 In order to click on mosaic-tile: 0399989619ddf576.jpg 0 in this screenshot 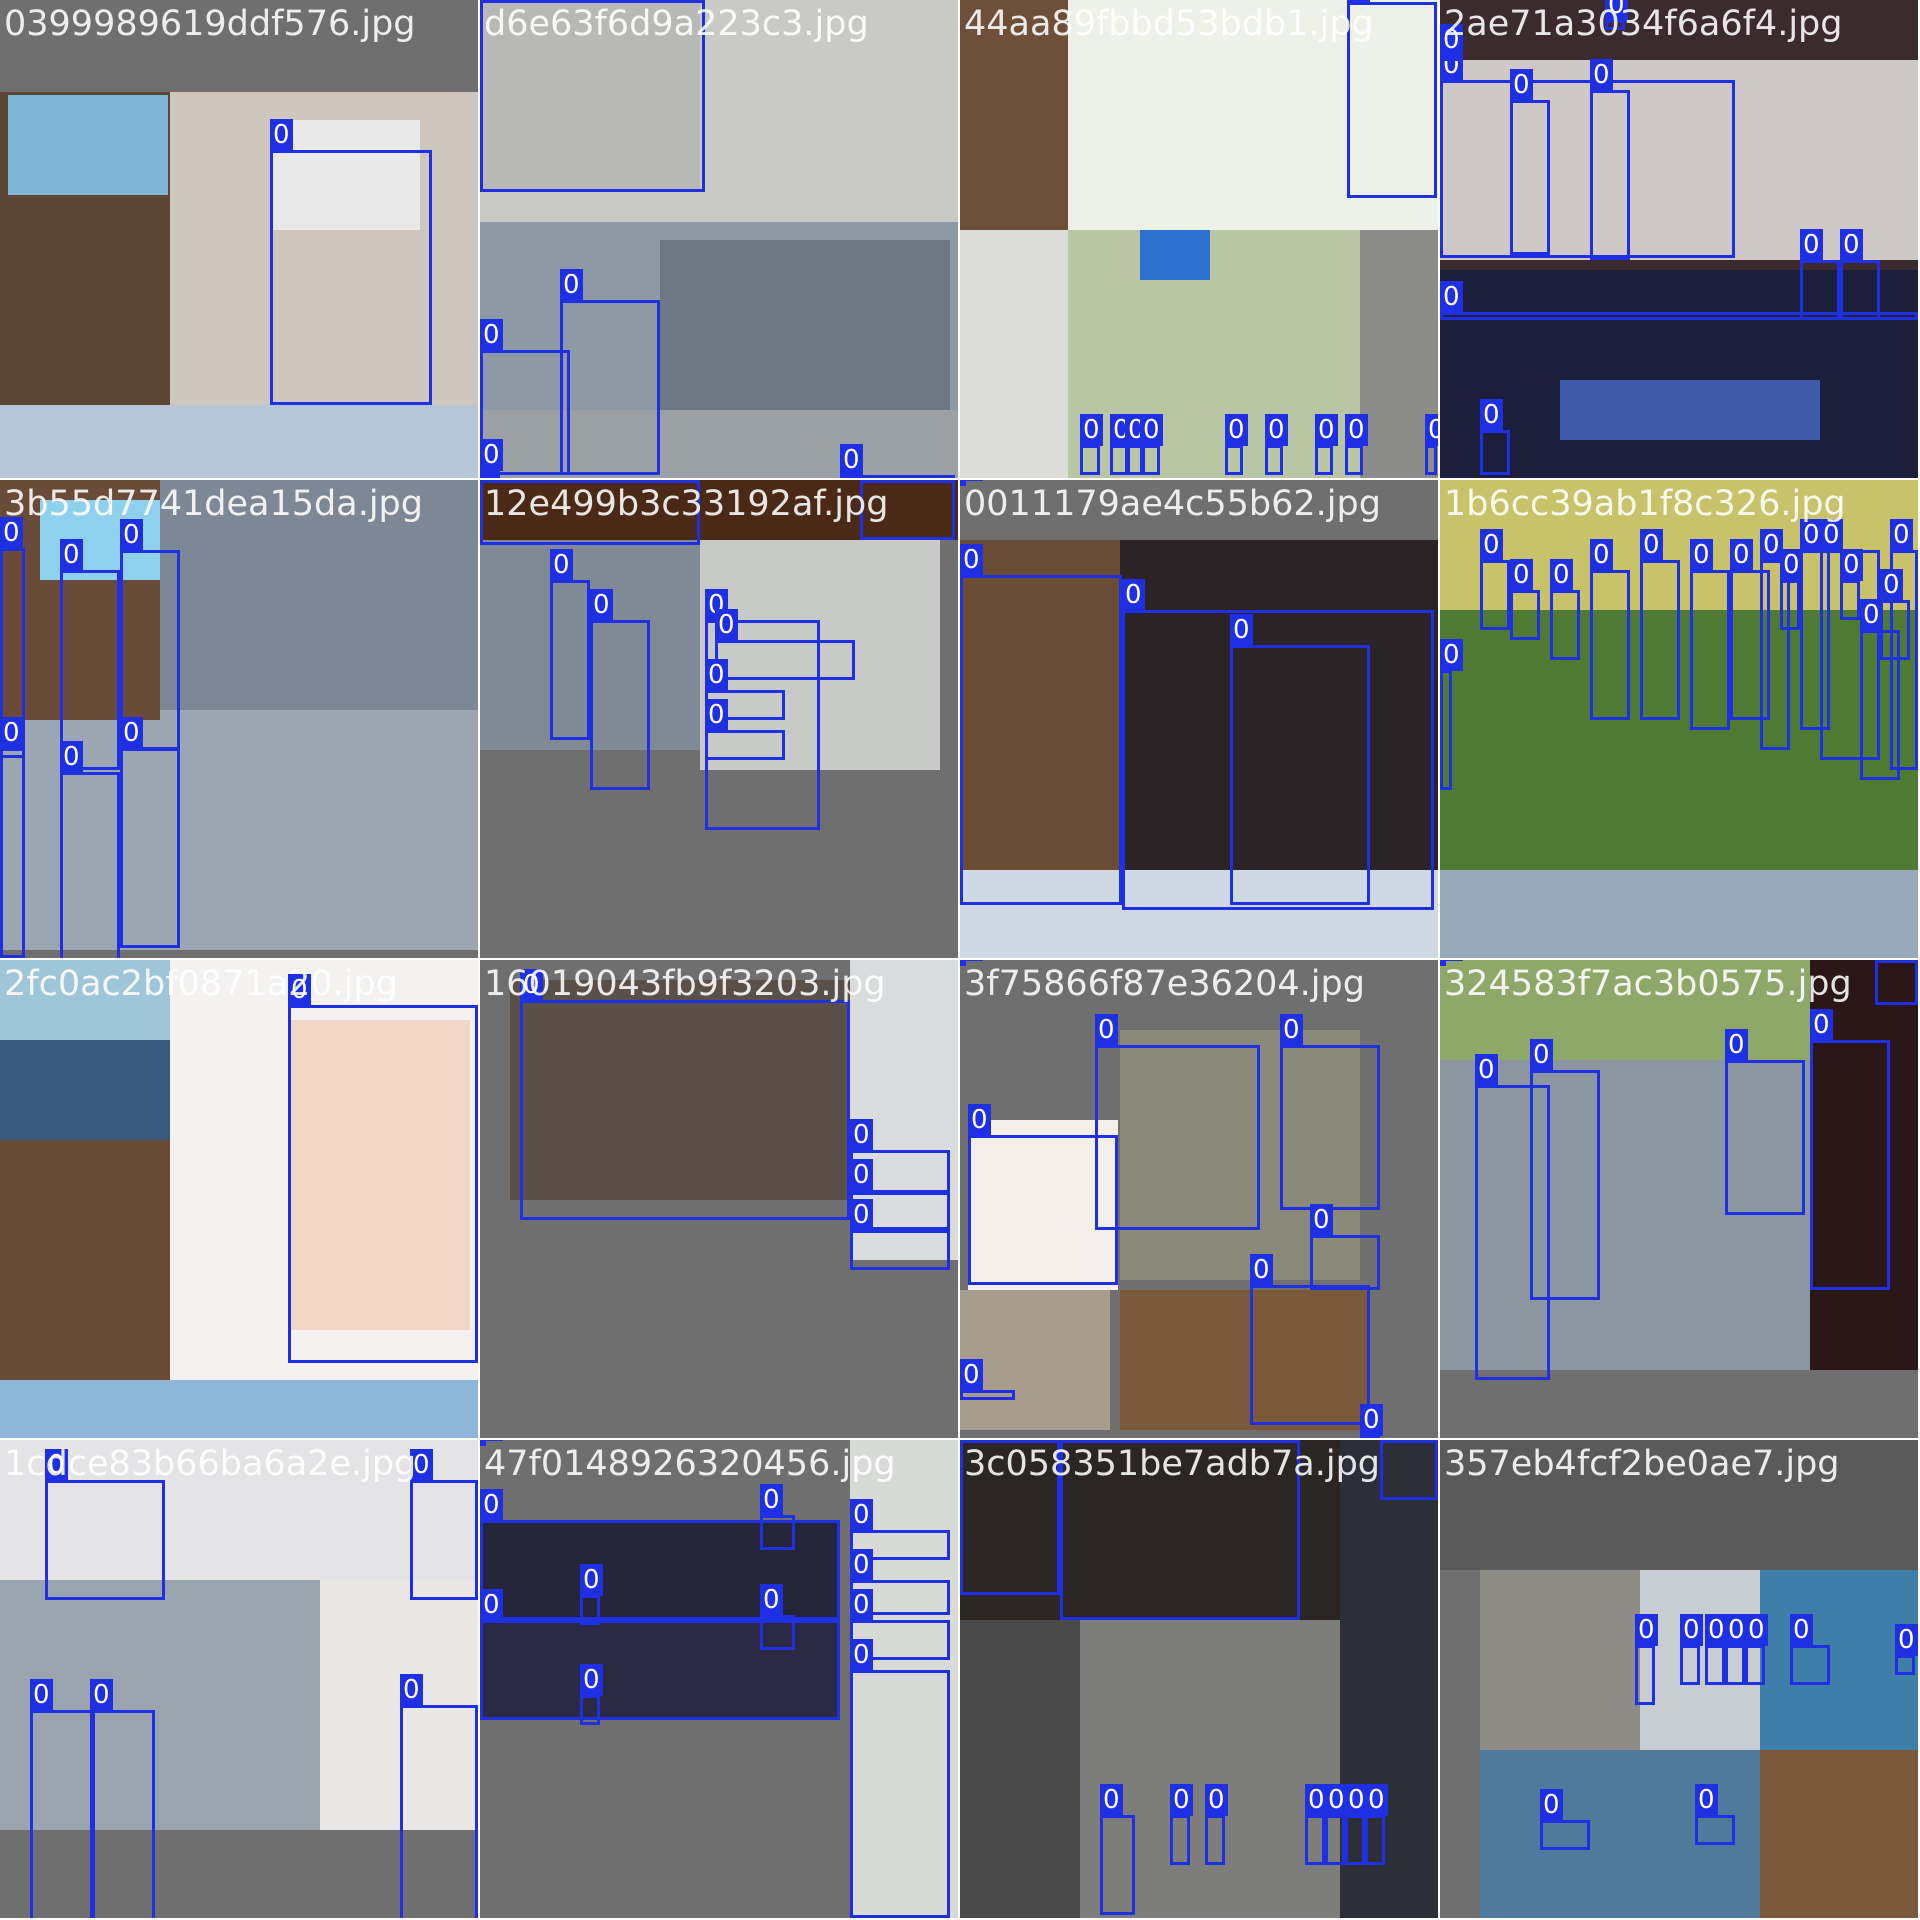, I will do `click(239, 239)`.